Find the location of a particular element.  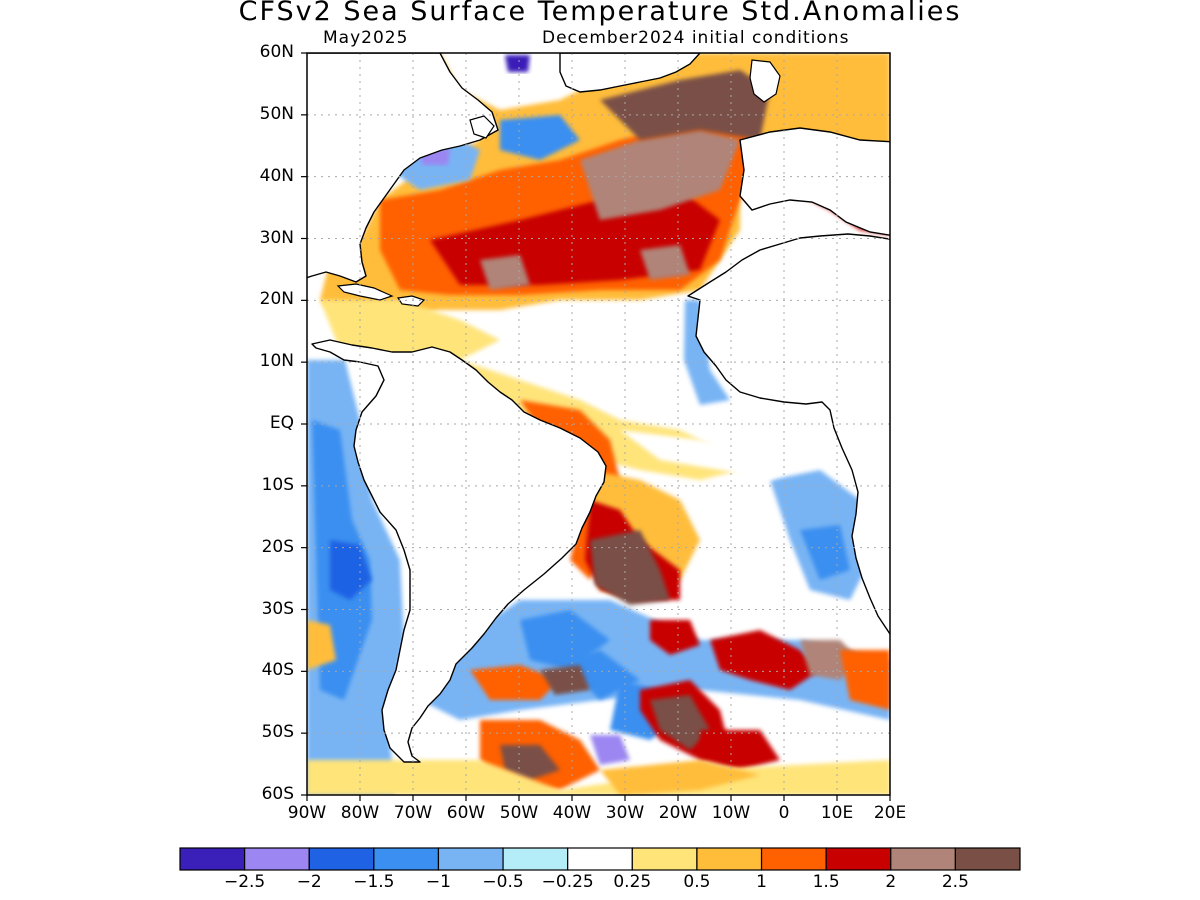

initial-conditions-label: December2024 initial conditions is located at coordinates (696, 38).